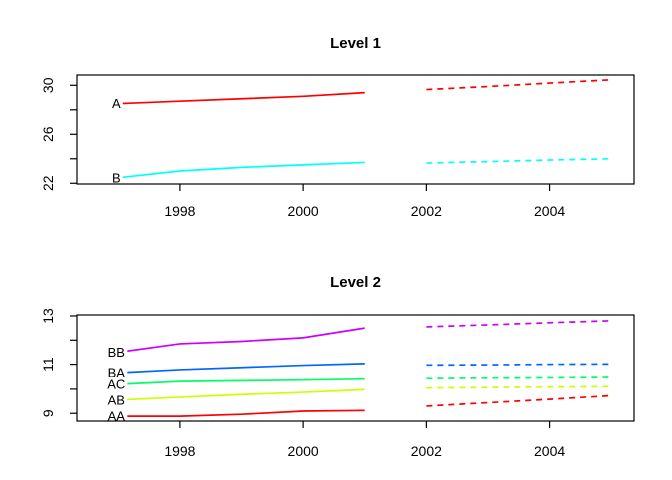  What do you see at coordinates (241, 381) in the screenshot?
I see `series-AC-history-line` at bounding box center [241, 381].